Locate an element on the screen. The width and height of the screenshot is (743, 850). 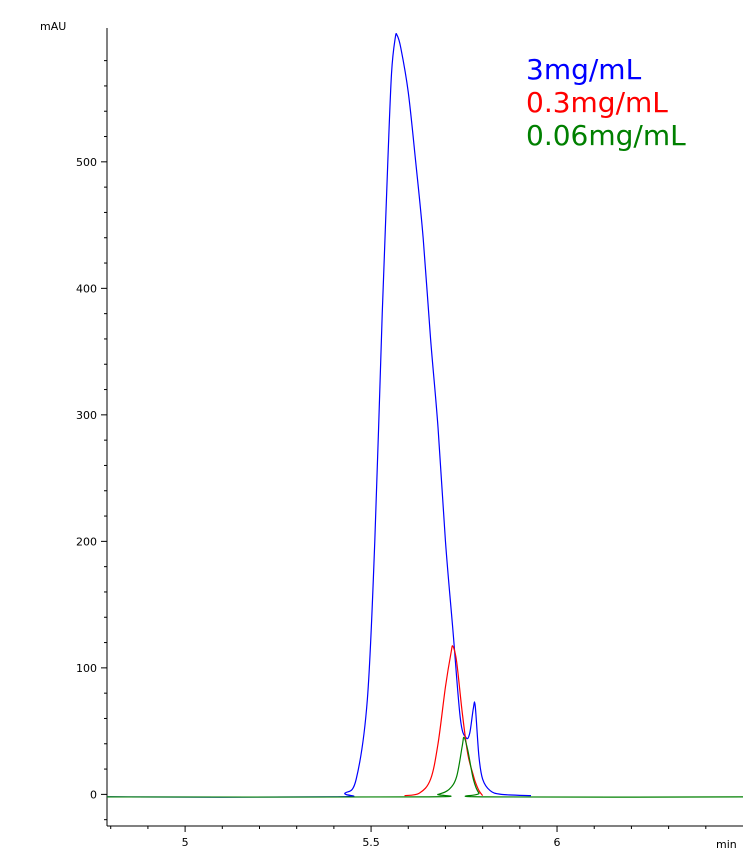
y-tick-label: 200 is located at coordinates (86, 541).